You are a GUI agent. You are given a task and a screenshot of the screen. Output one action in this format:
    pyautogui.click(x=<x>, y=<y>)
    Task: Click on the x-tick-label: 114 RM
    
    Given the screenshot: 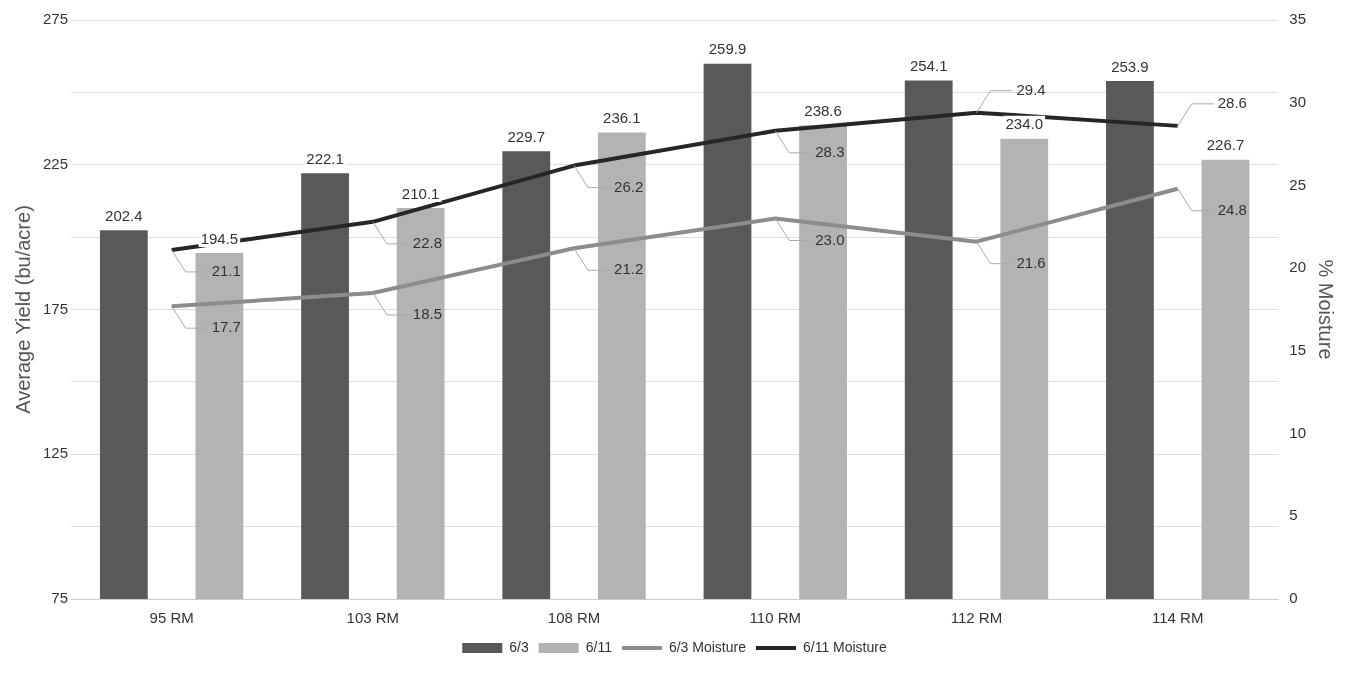 What is the action you would take?
    pyautogui.click(x=1178, y=618)
    